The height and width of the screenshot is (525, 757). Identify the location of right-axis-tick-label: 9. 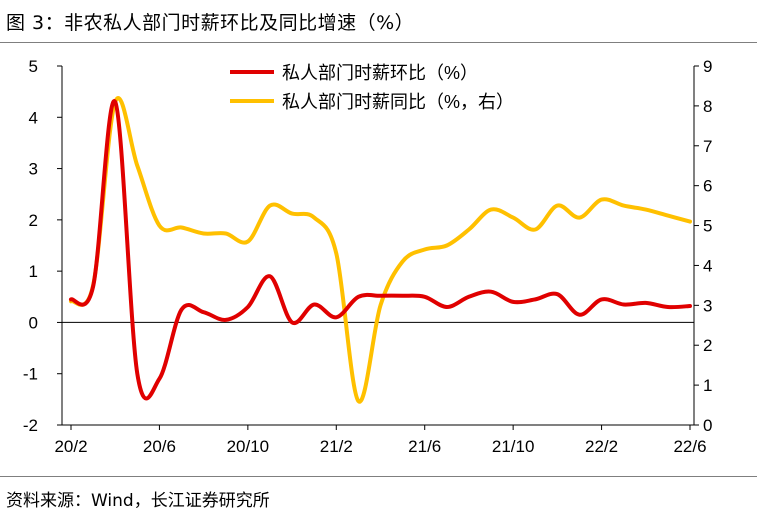
(707, 66).